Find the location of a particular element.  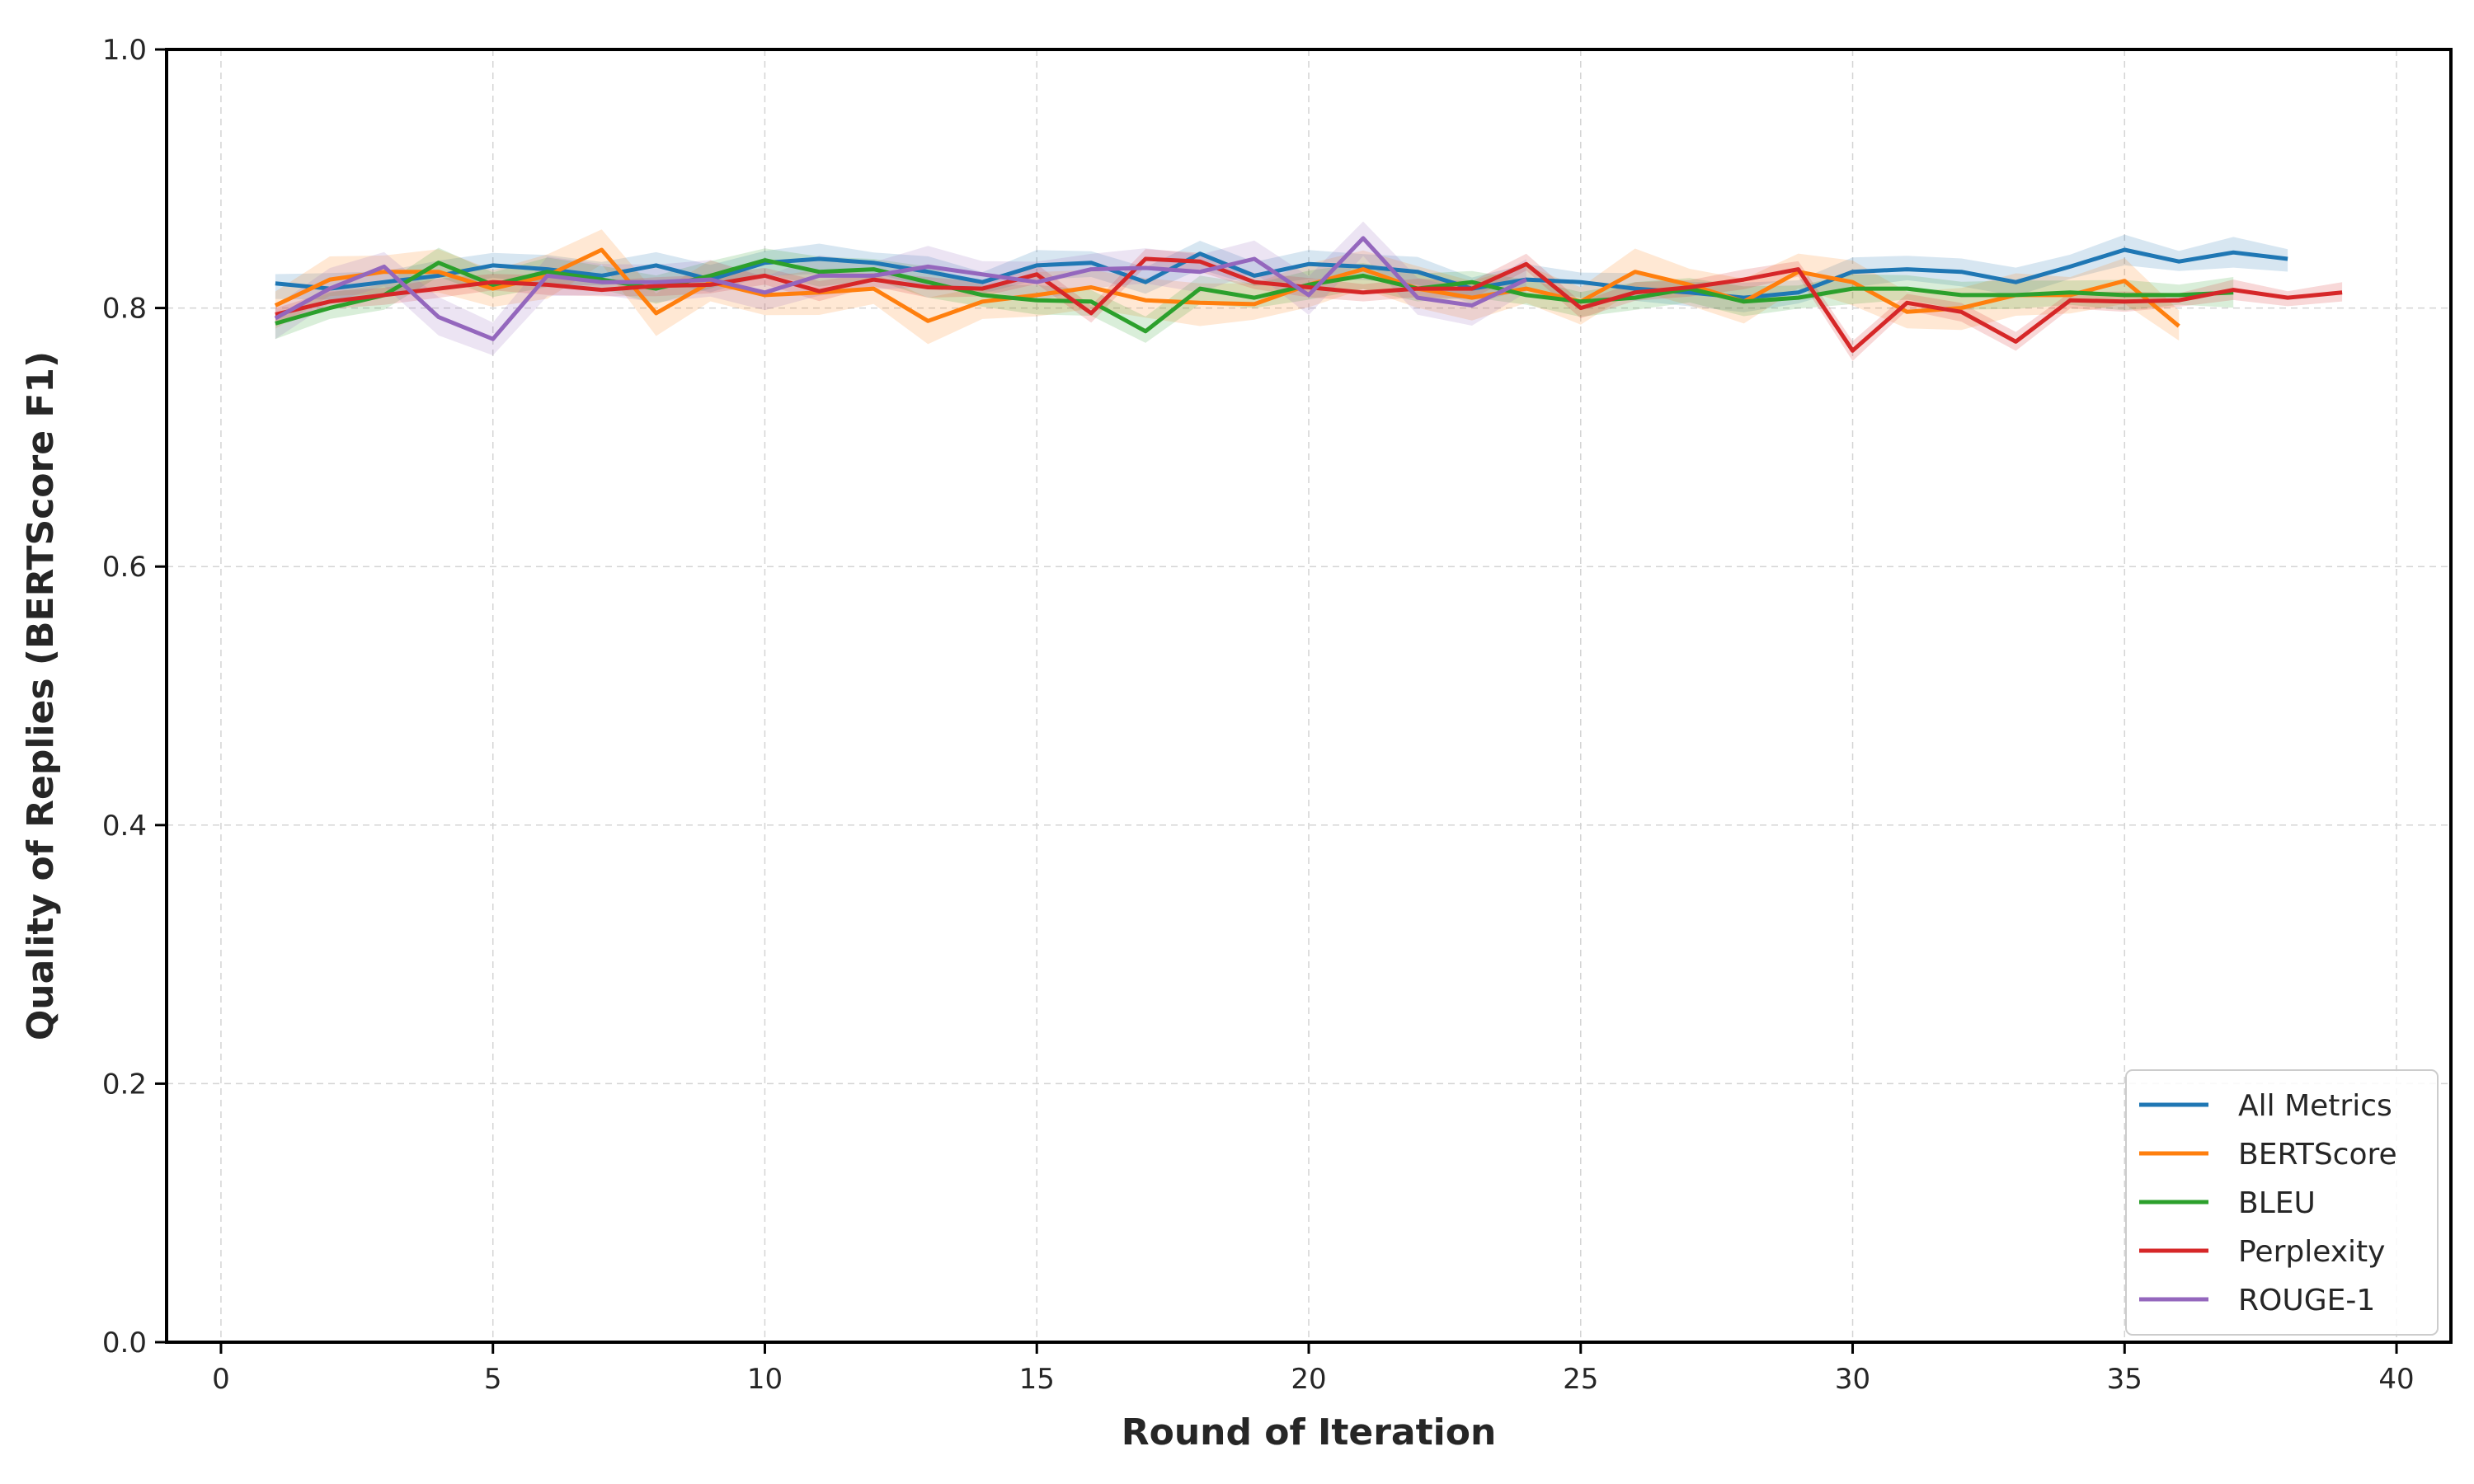

y-tick-label: 0.2 is located at coordinates (124, 1084).